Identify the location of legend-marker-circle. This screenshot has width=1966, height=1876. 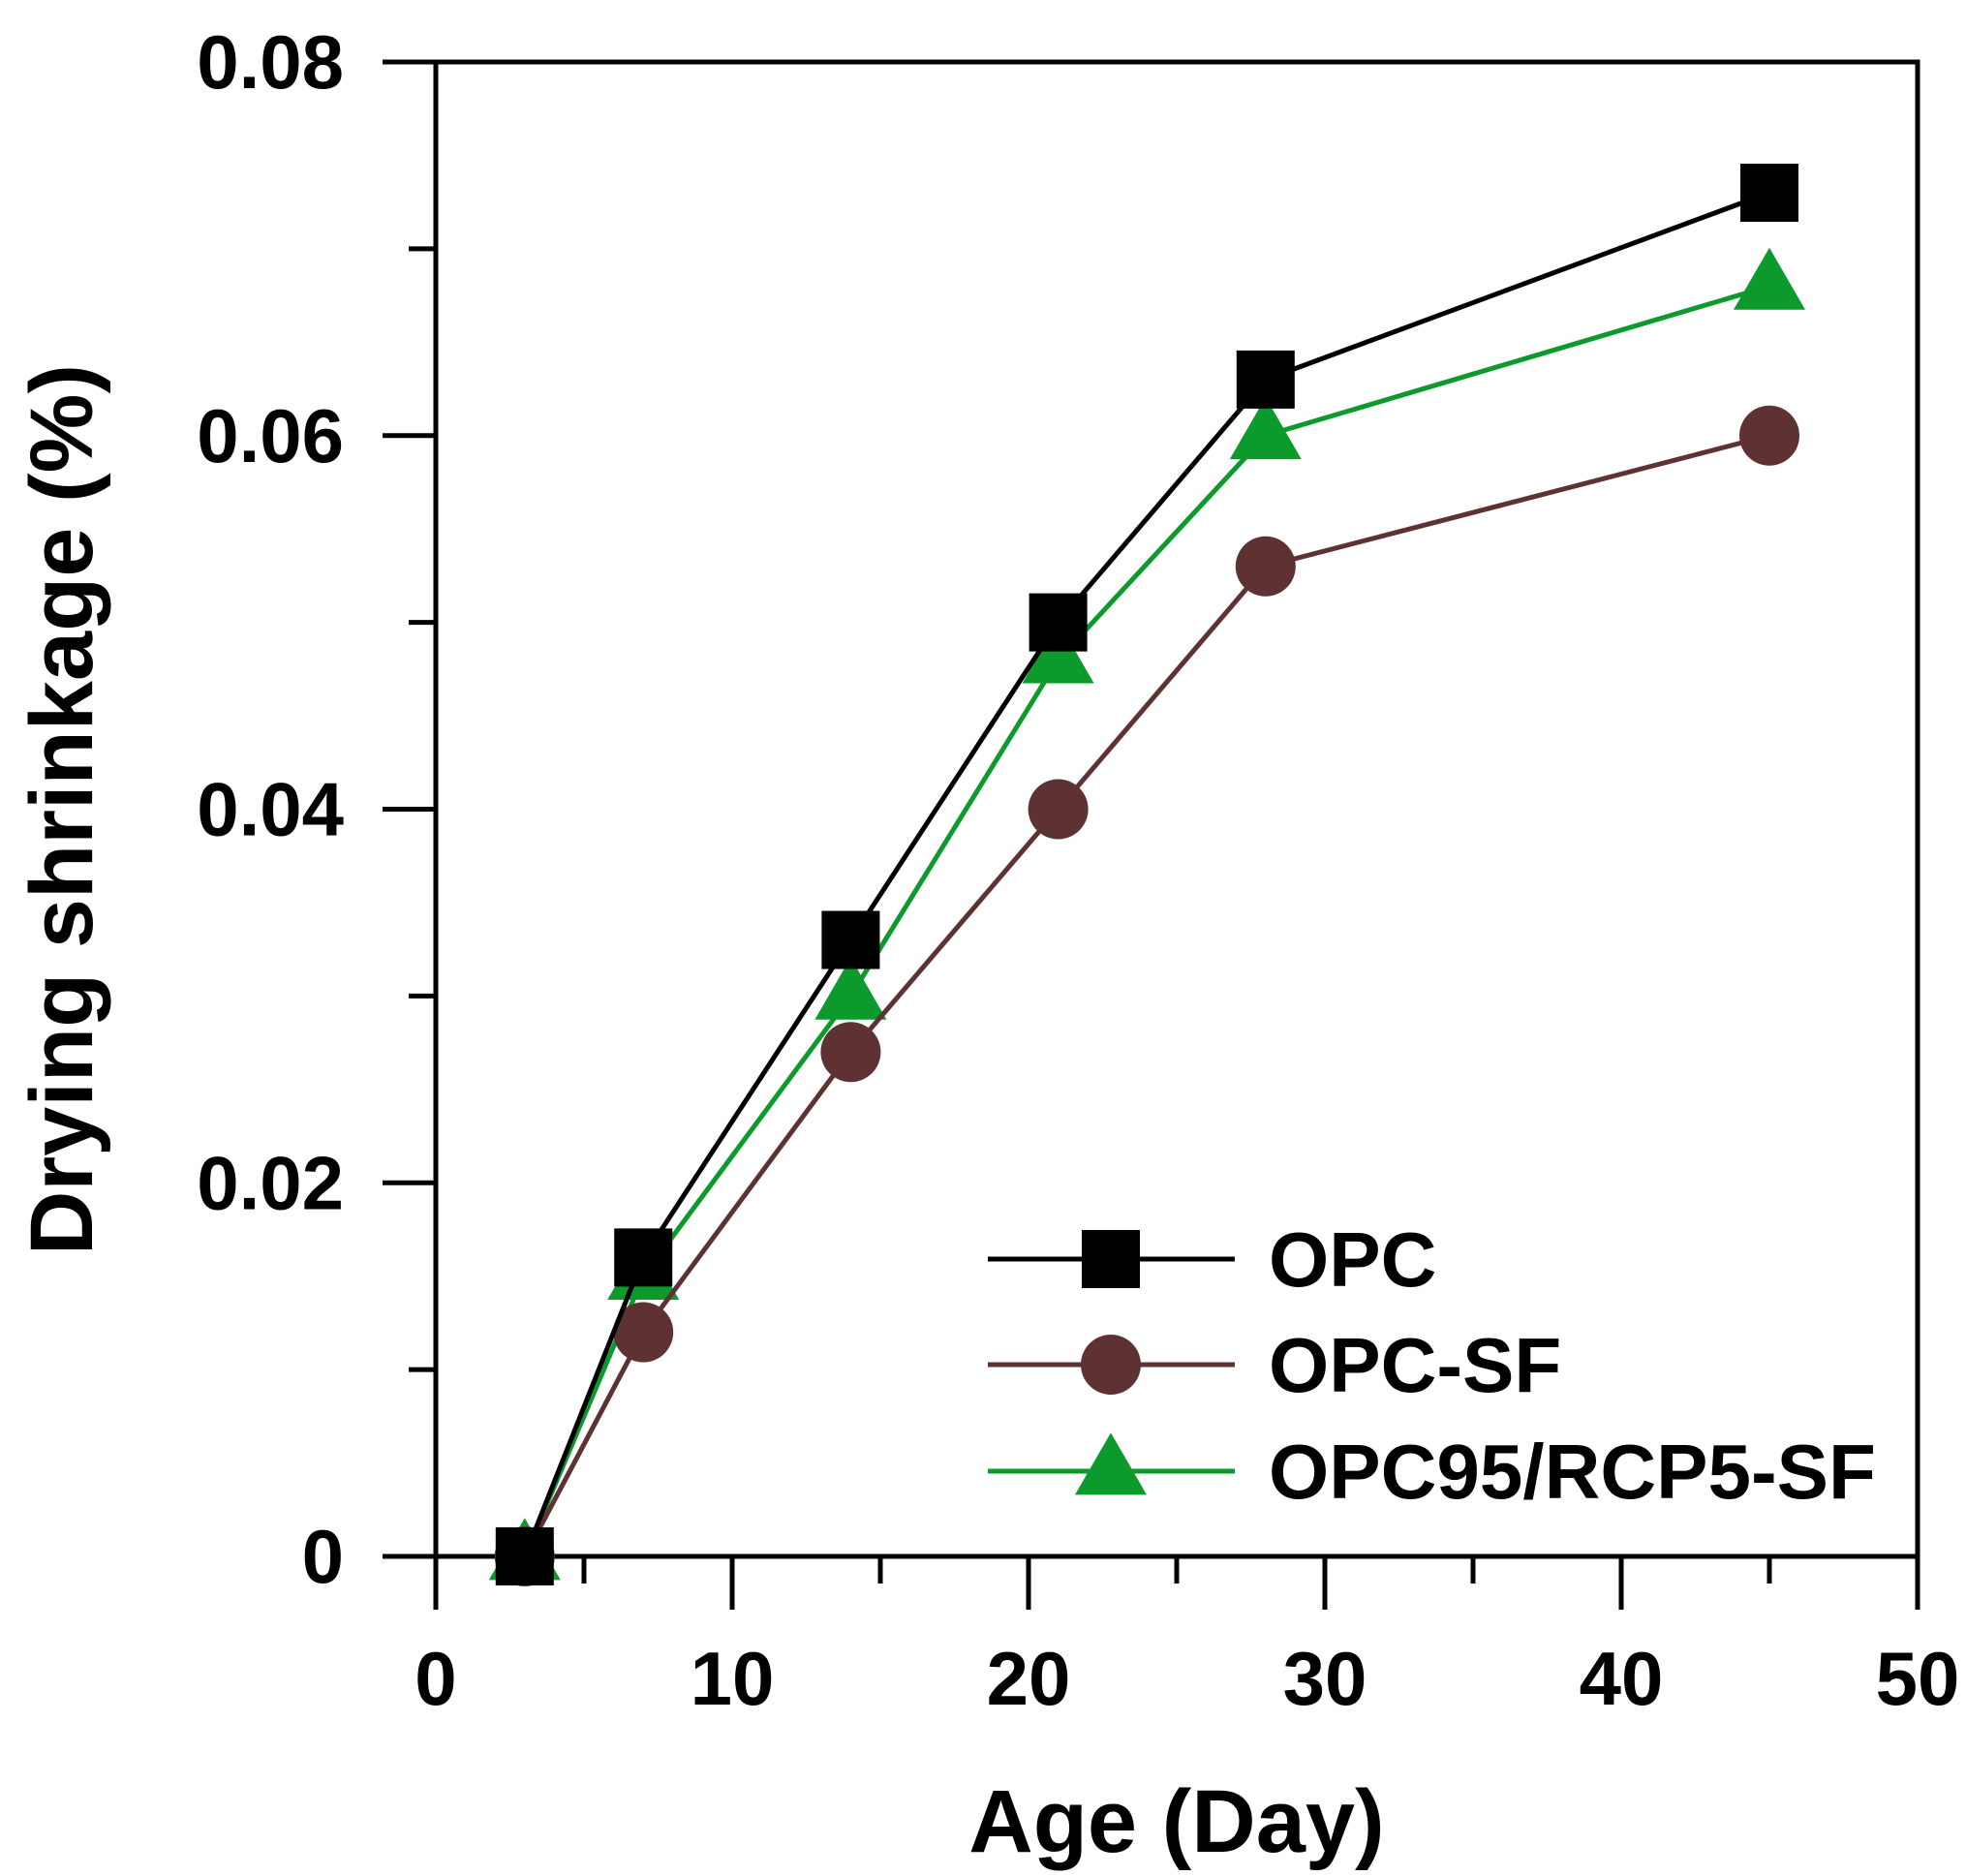
(1111, 1365).